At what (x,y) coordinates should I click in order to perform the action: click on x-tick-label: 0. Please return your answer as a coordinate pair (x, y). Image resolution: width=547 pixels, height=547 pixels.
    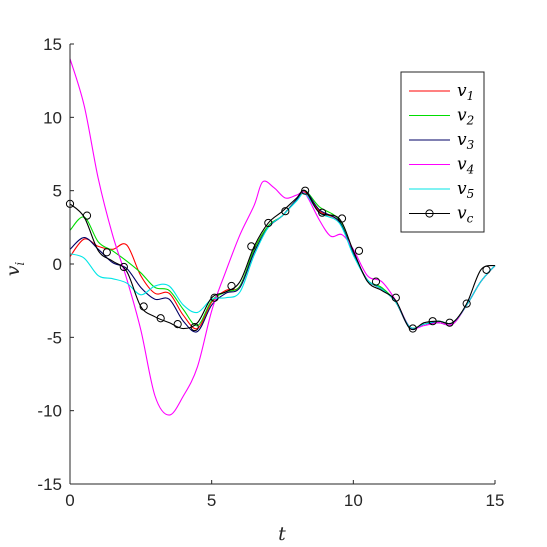
    Looking at the image, I should click on (69, 500).